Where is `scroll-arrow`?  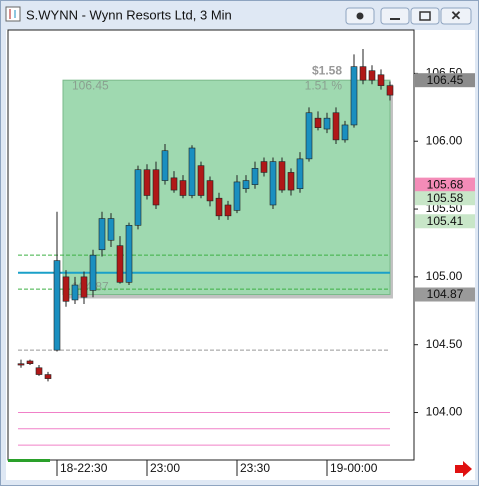 scroll-arrow is located at coordinates (463, 469).